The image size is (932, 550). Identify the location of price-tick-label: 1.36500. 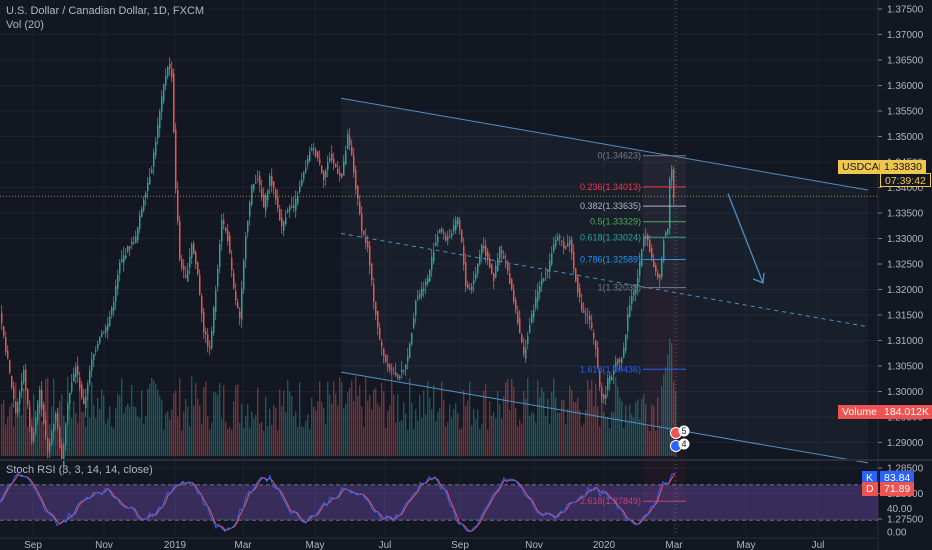
(905, 61).